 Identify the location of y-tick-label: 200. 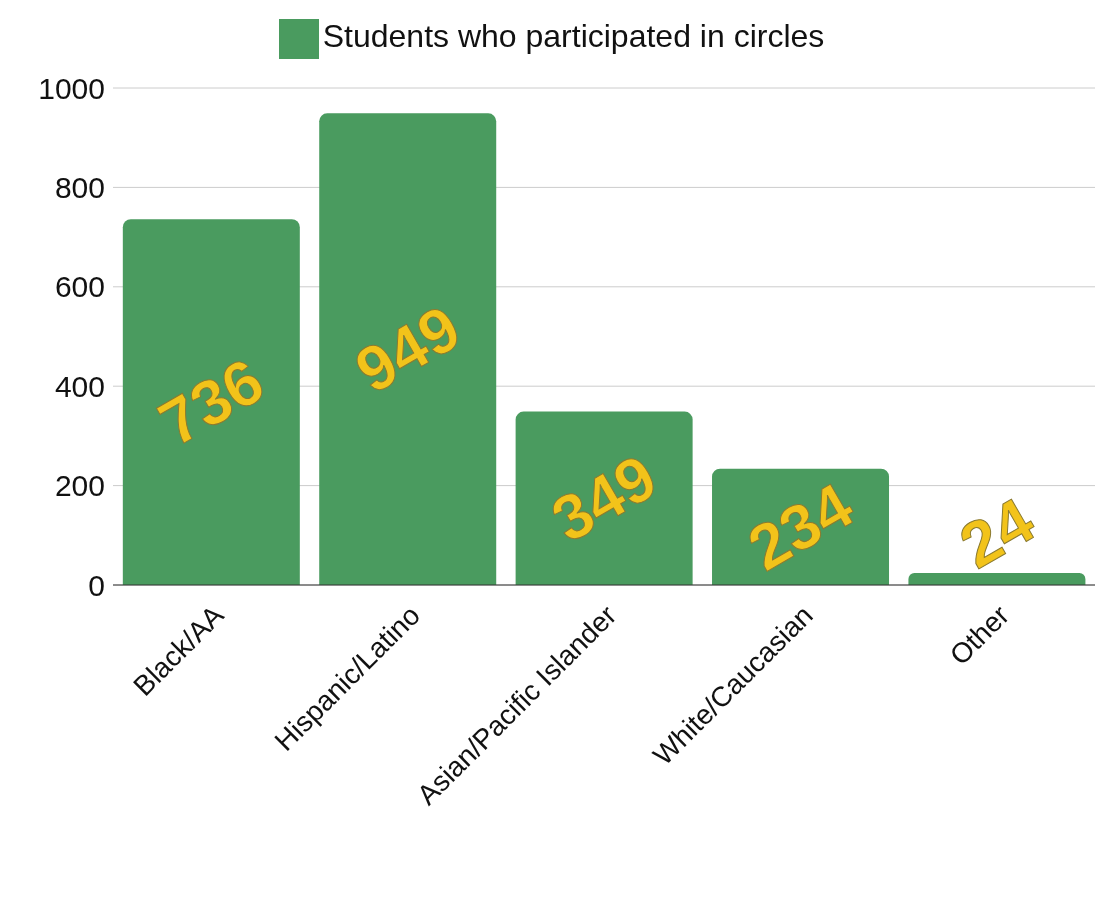
(79, 486).